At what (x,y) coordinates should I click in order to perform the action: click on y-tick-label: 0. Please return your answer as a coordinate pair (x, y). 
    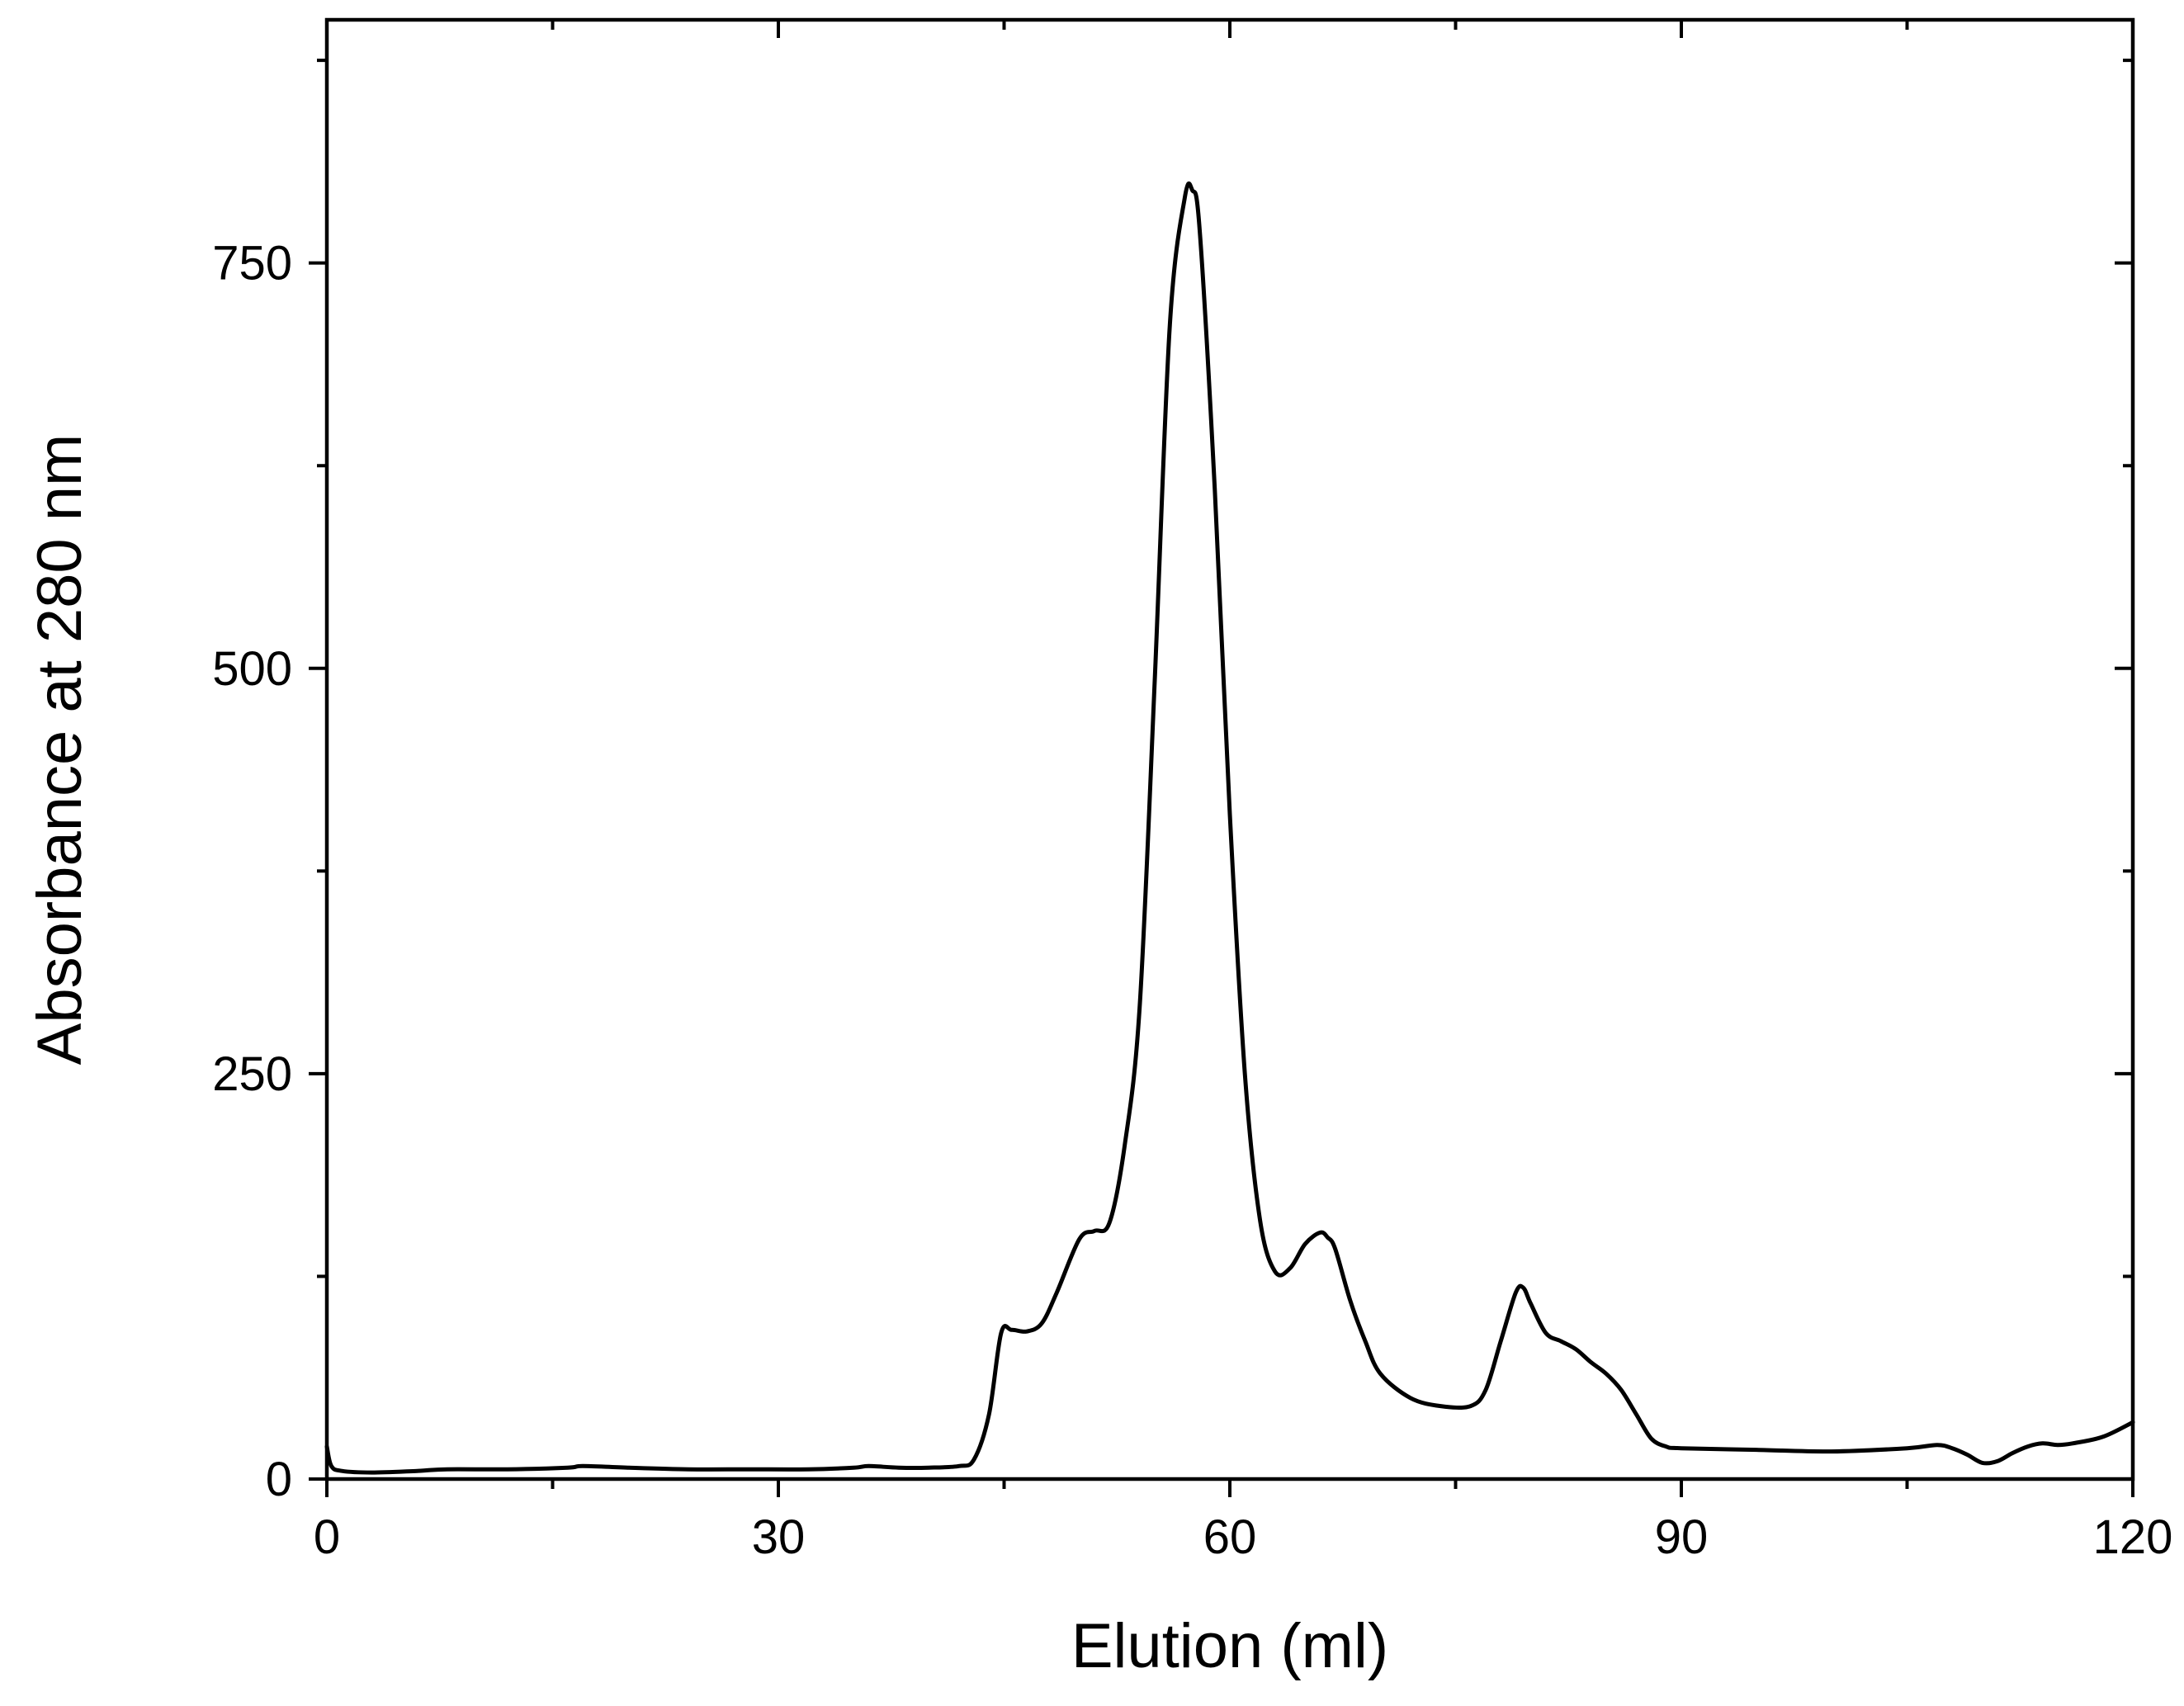
    Looking at the image, I should click on (279, 1479).